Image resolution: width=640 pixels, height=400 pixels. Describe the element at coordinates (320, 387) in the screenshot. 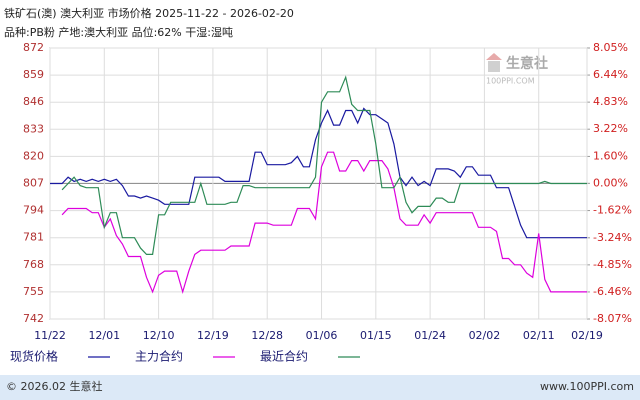

I see `footer-bar` at that location.